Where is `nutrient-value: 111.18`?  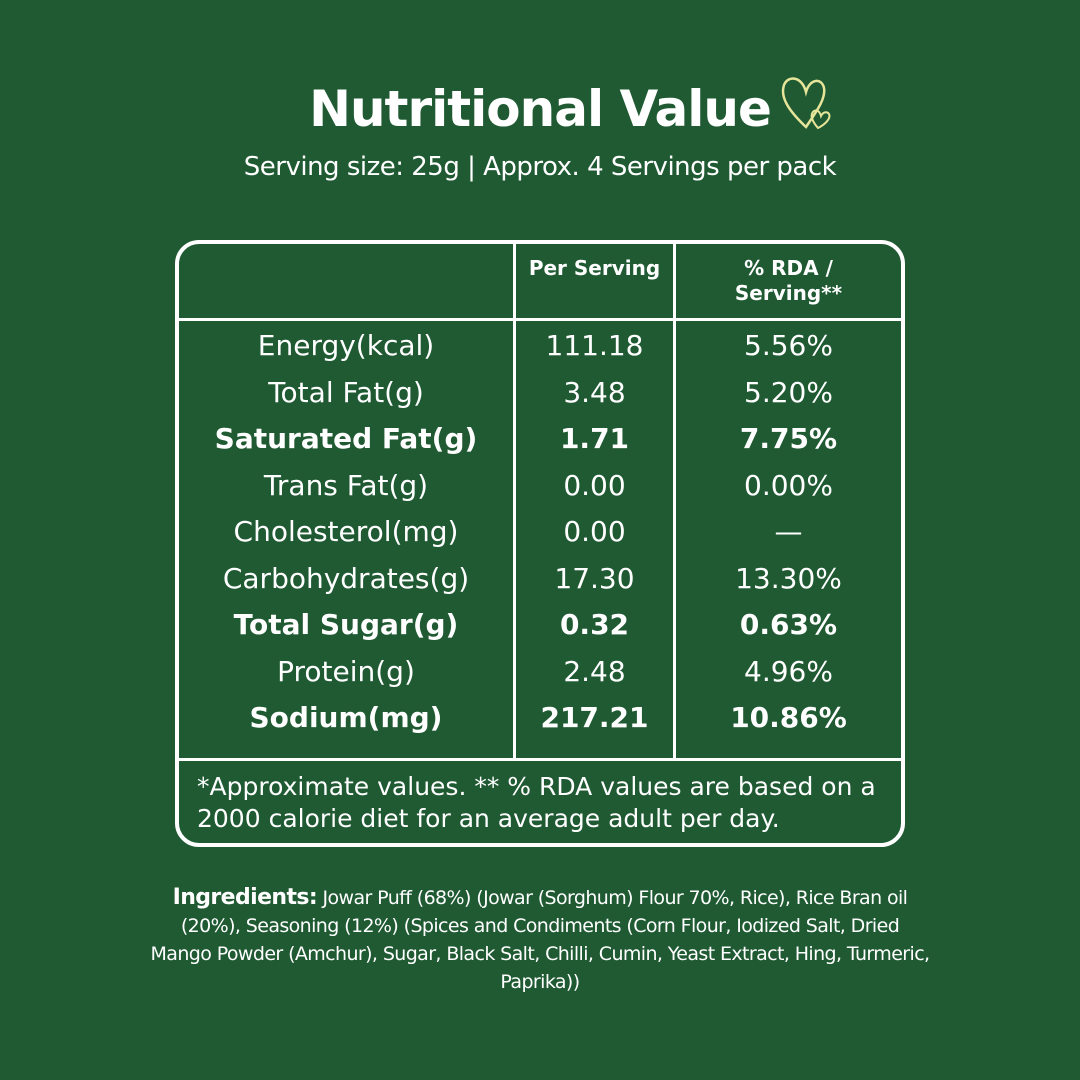
nutrient-value: 111.18 is located at coordinates (594, 345).